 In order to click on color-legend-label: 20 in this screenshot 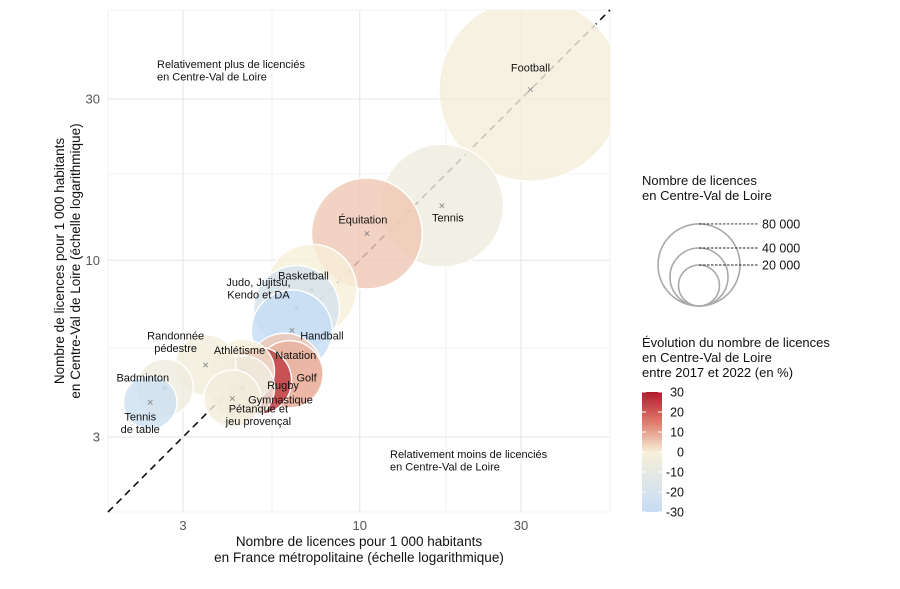, I will do `click(677, 413)`.